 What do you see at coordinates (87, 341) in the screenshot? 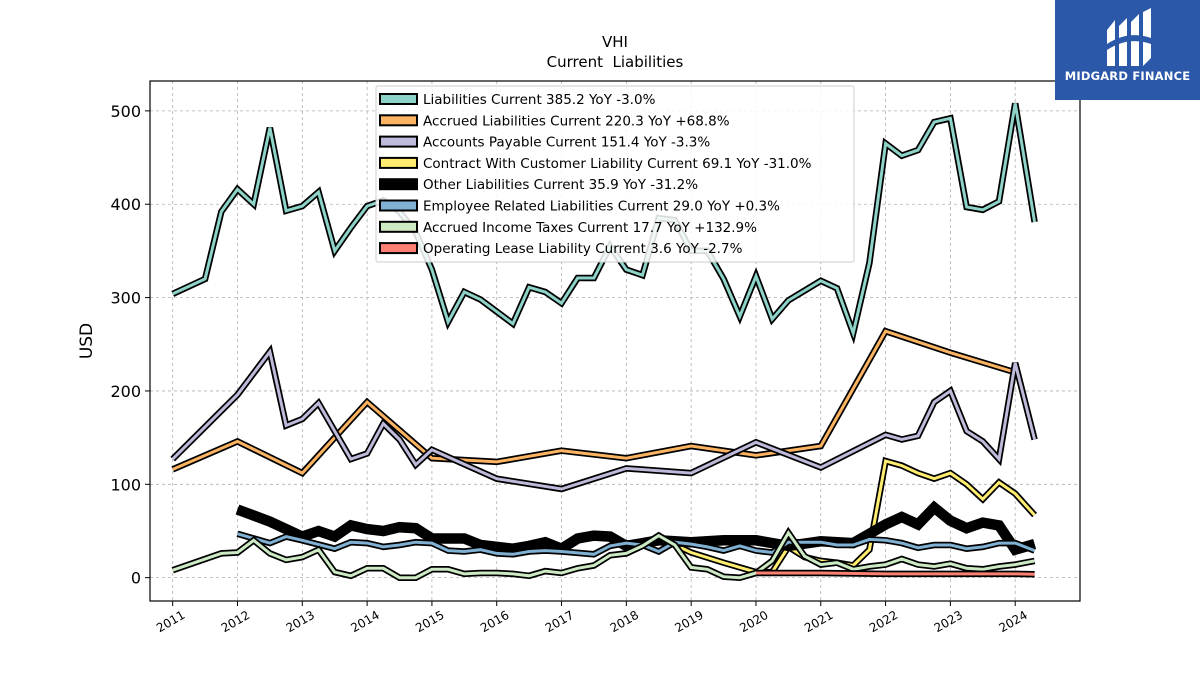
I see `y-axis-label: USD` at bounding box center [87, 341].